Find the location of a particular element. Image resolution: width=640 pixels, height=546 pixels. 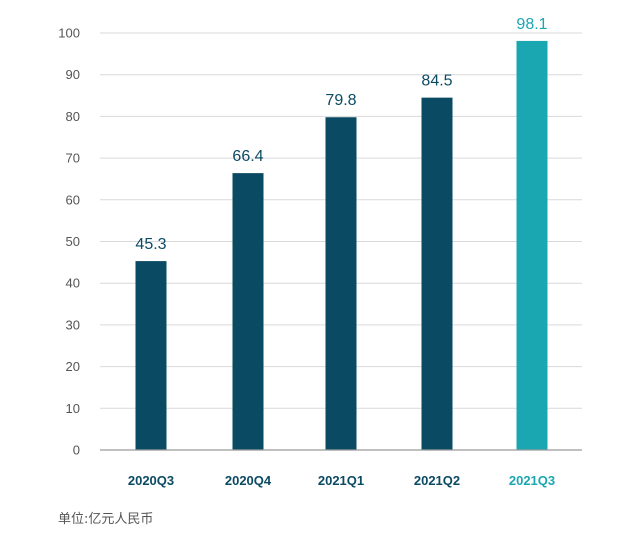

y-tick-label: 100 is located at coordinates (69, 33).